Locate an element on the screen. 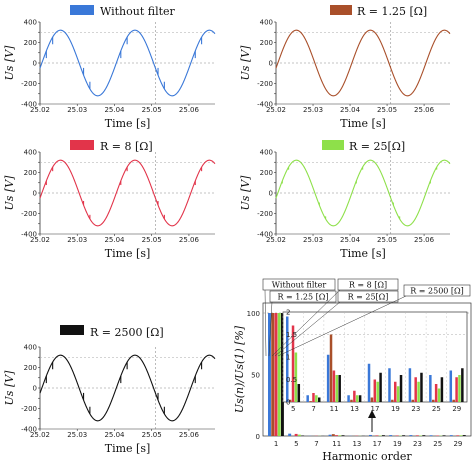  inset-y-tick-label: 0.5 is located at coordinates (291, 380).